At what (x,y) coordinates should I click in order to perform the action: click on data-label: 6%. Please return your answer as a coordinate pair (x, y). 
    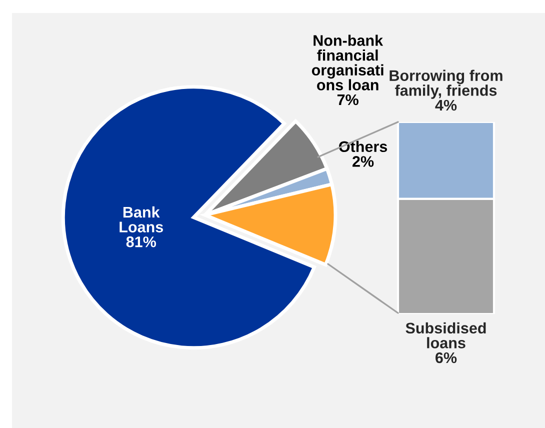
    Looking at the image, I should click on (446, 358).